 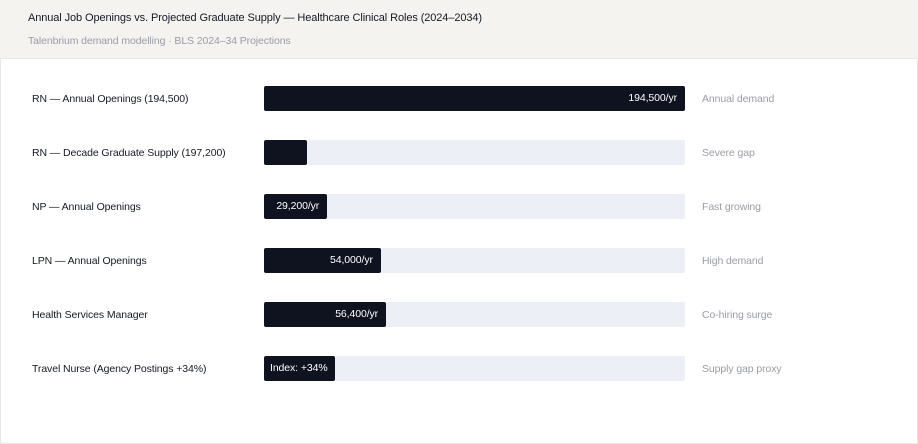 I want to click on row-note: Supply gap proxy, so click(x=742, y=368).